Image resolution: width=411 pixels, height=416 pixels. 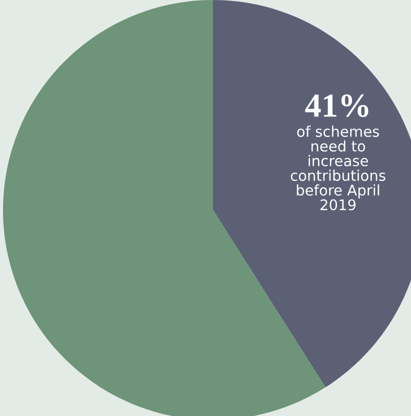 I want to click on text: of schemes need to increase contributions before April 2019, so click(x=338, y=168).